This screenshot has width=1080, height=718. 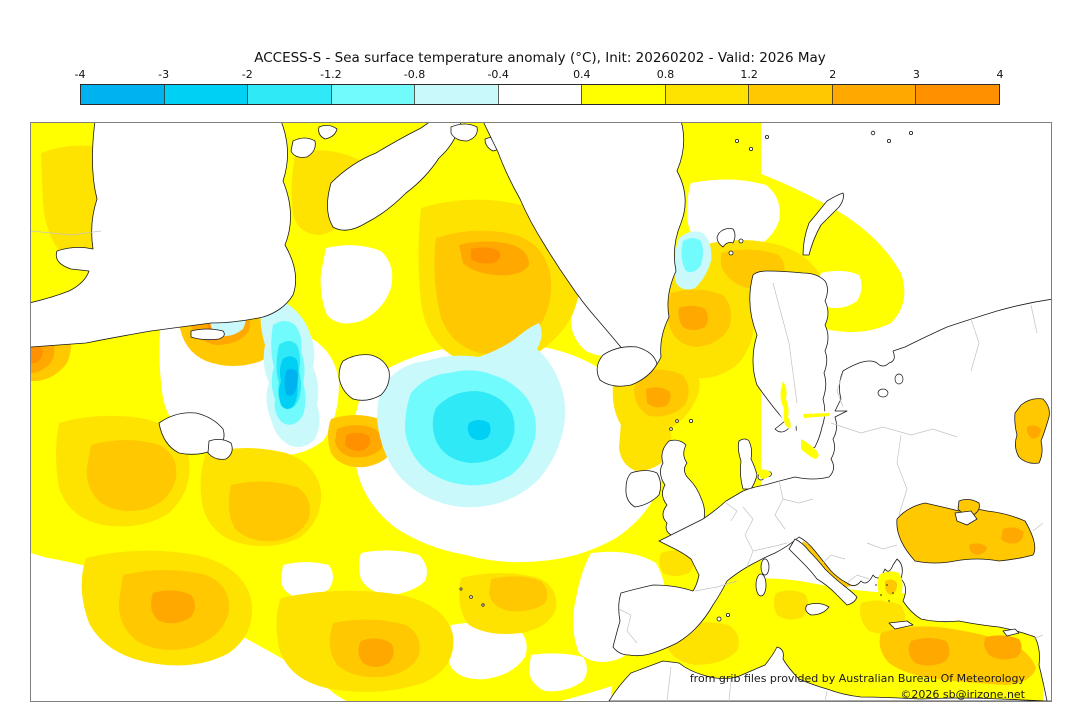 I want to click on colorbar-tick-label: 0.8, so click(x=665, y=74).